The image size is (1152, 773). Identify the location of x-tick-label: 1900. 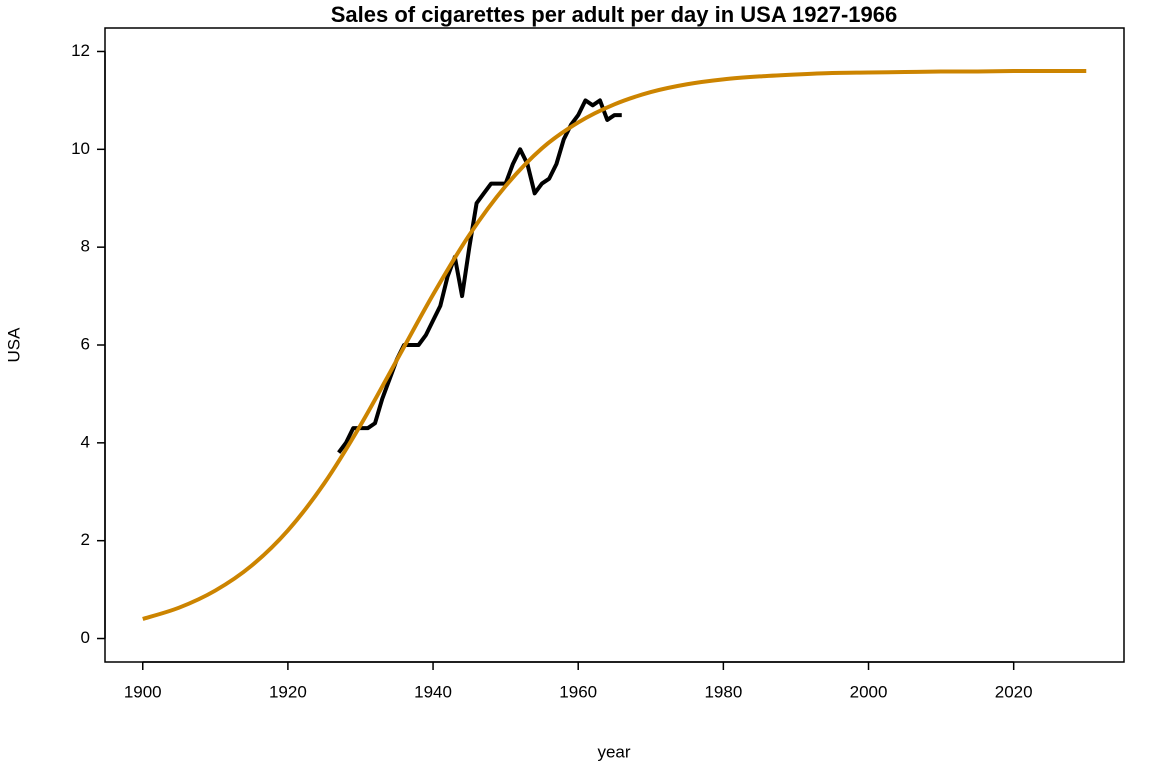
(143, 691).